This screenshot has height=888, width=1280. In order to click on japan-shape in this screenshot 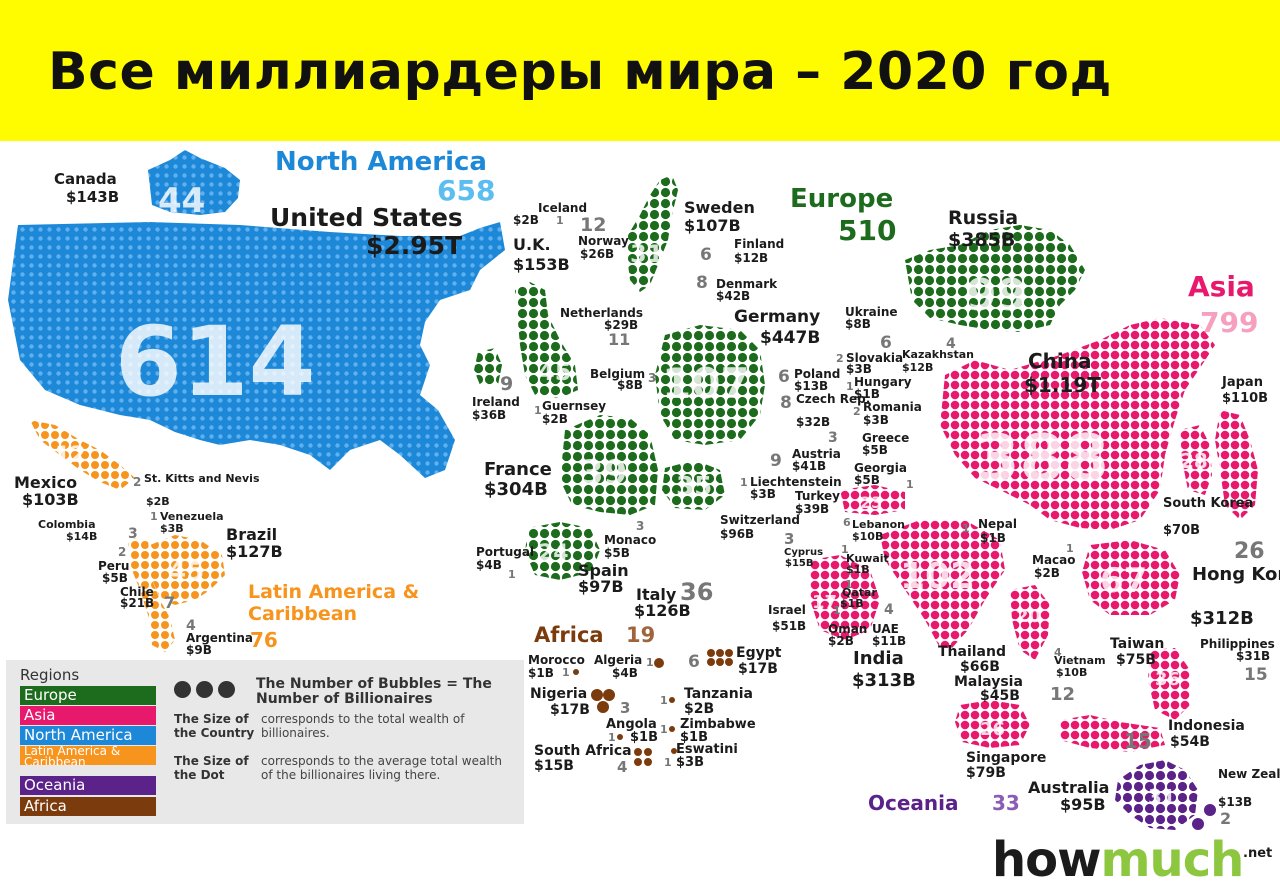, I will do `click(1236, 465)`.